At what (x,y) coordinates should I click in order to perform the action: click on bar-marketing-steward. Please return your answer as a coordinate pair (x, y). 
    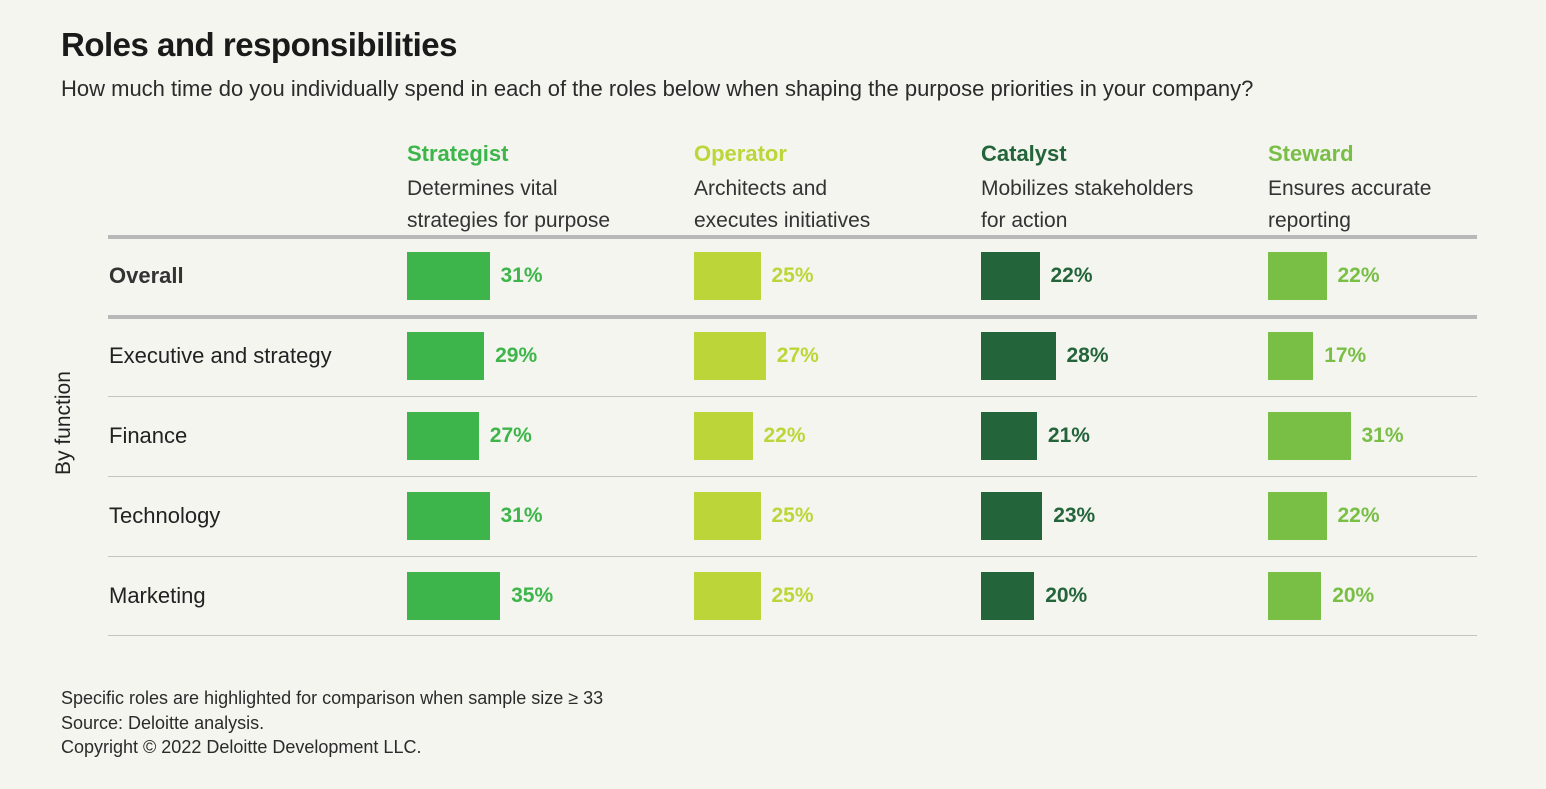
    Looking at the image, I should click on (1295, 596).